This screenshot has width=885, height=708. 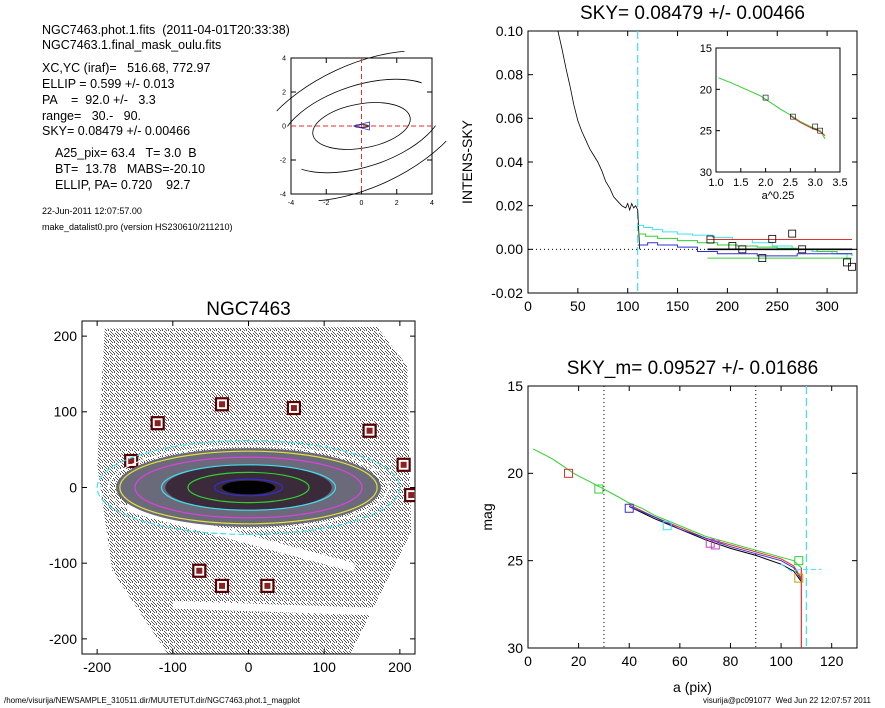 I want to click on image-ytick-label: -100, so click(x=63, y=563).